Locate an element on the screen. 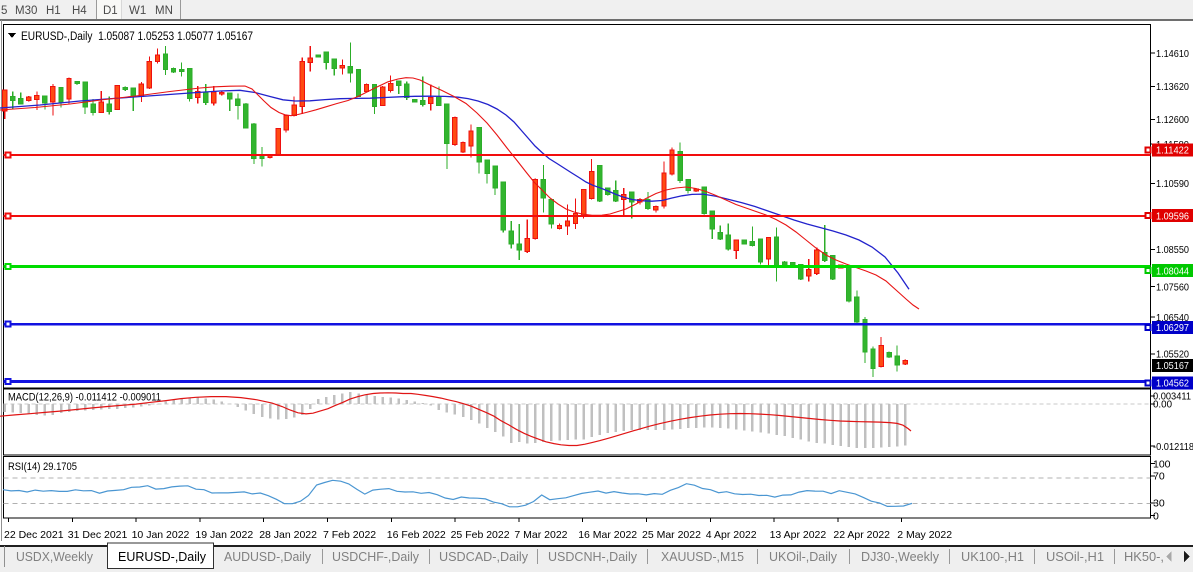  svg-text: 0.003411 is located at coordinates (1172, 397).